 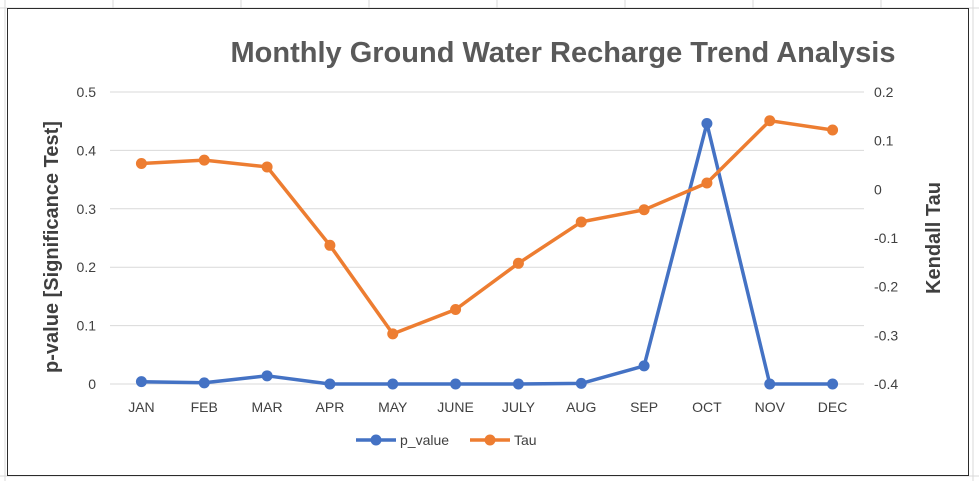 I want to click on x-tick-label: JULY, so click(x=519, y=407).